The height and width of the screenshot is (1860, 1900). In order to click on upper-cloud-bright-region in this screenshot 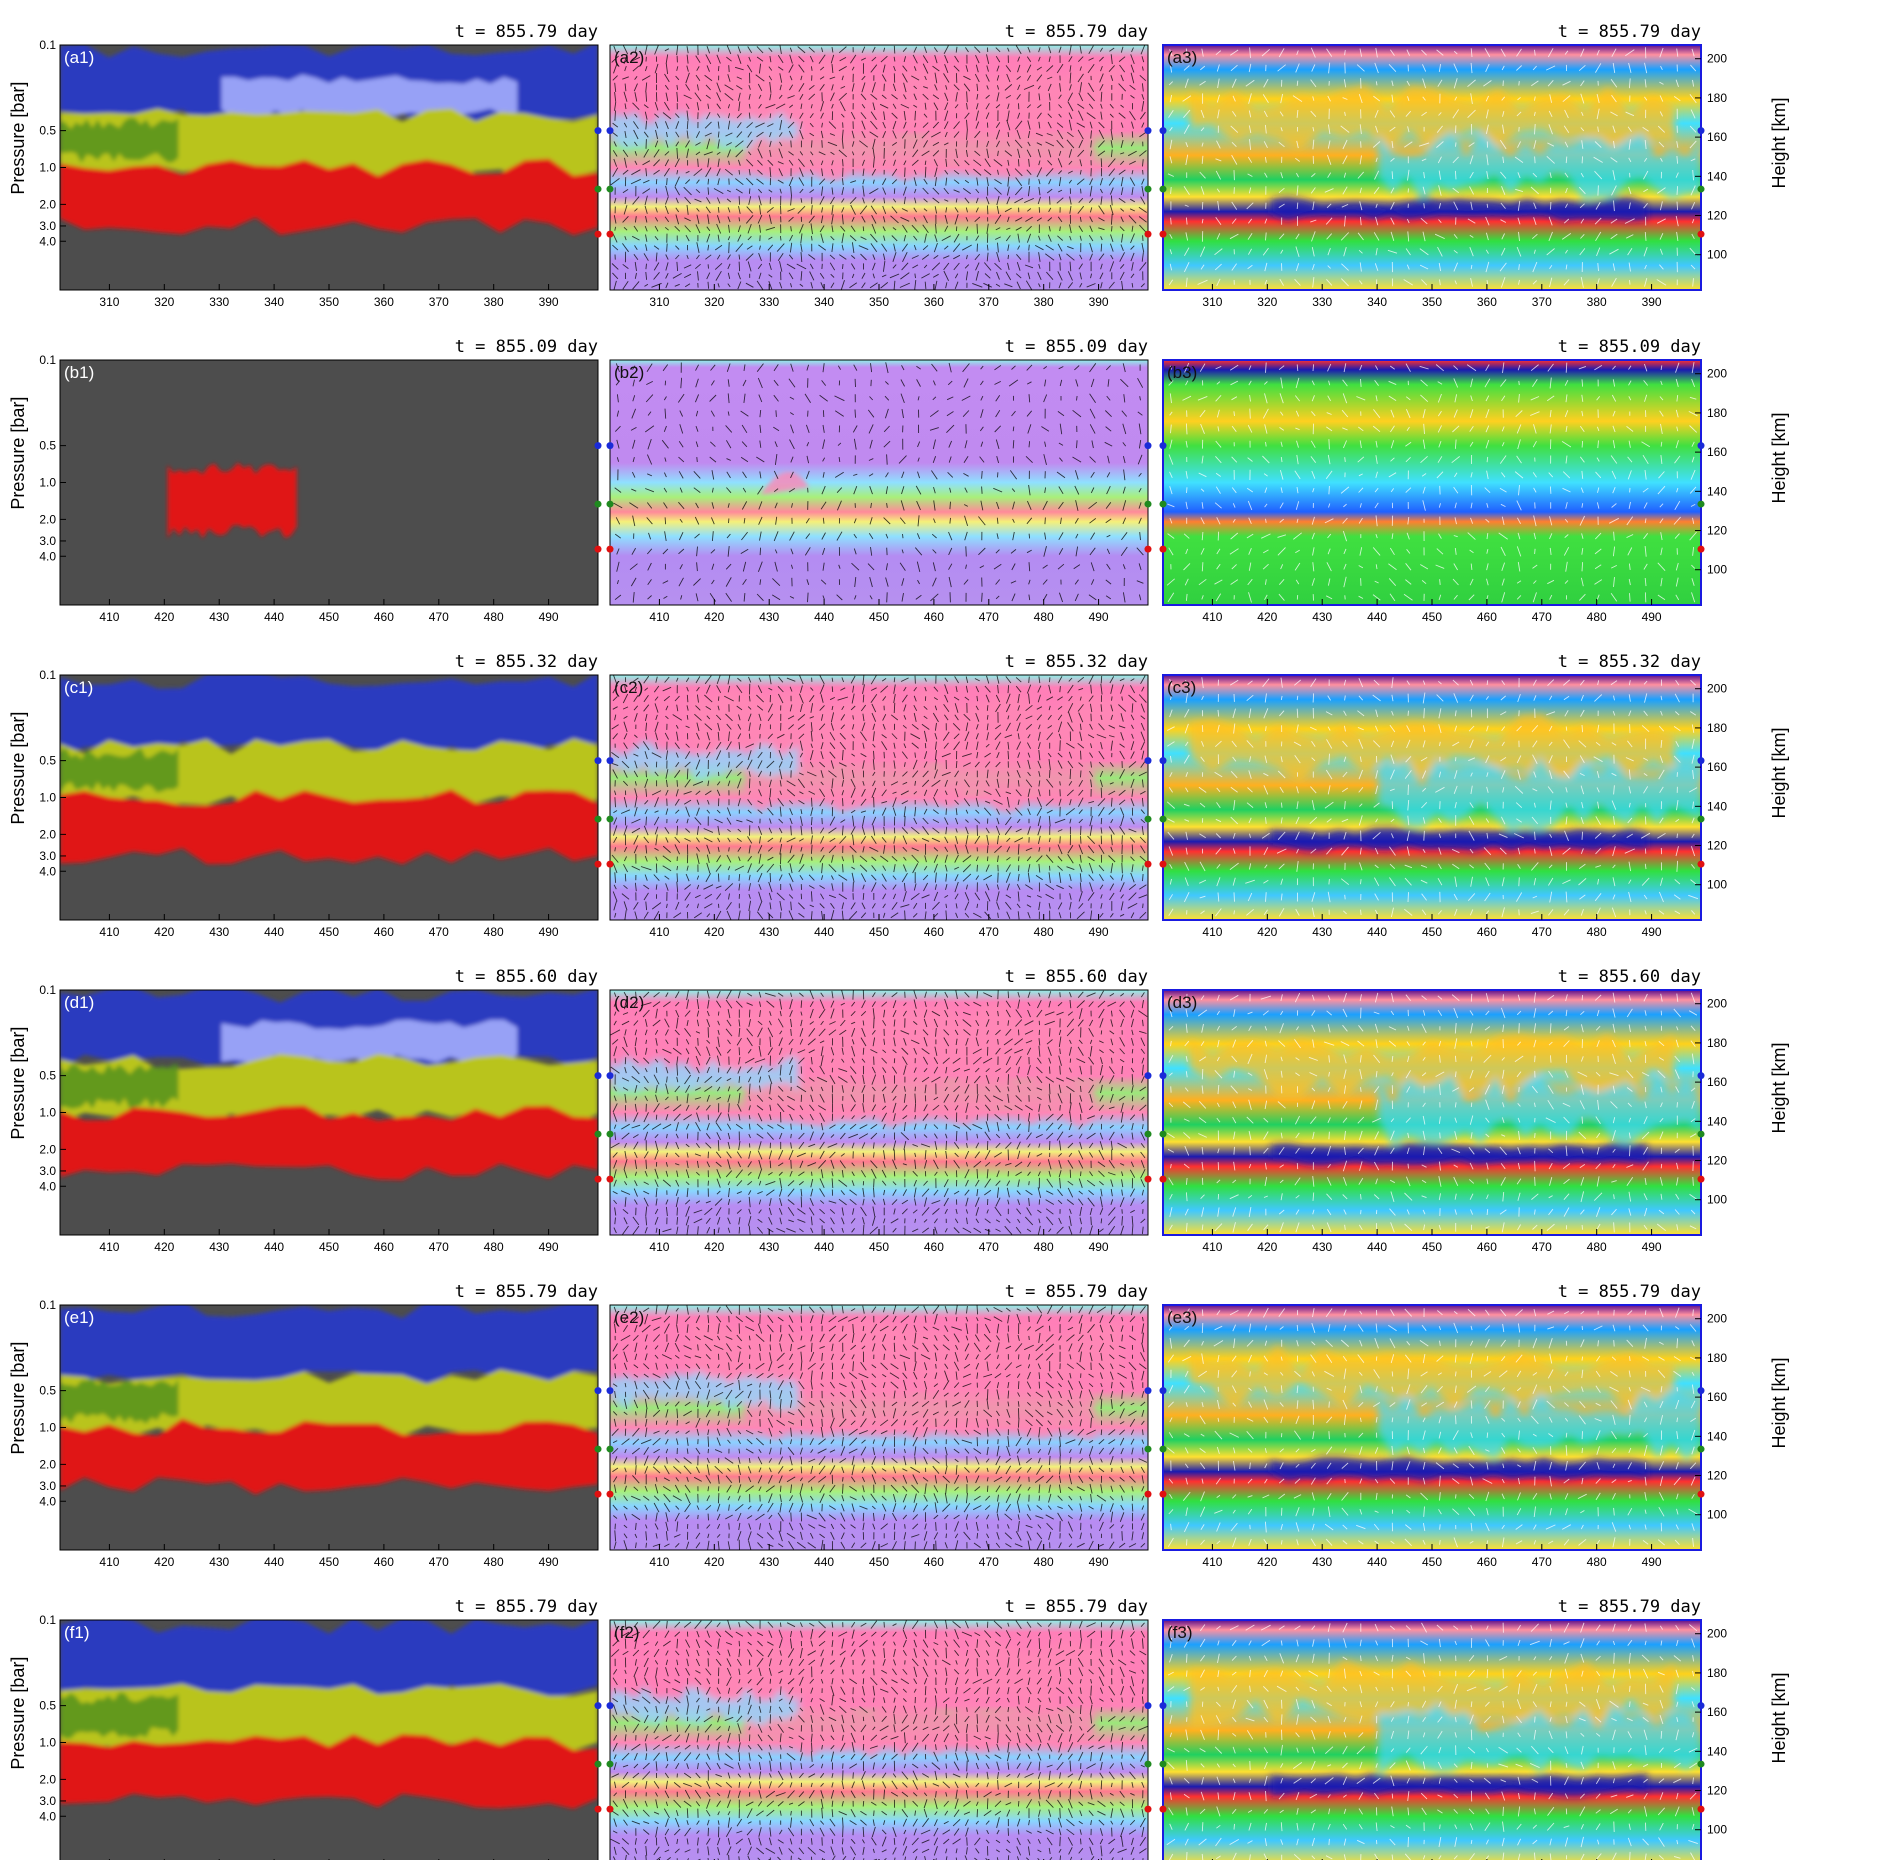, I will do `click(369, 96)`.